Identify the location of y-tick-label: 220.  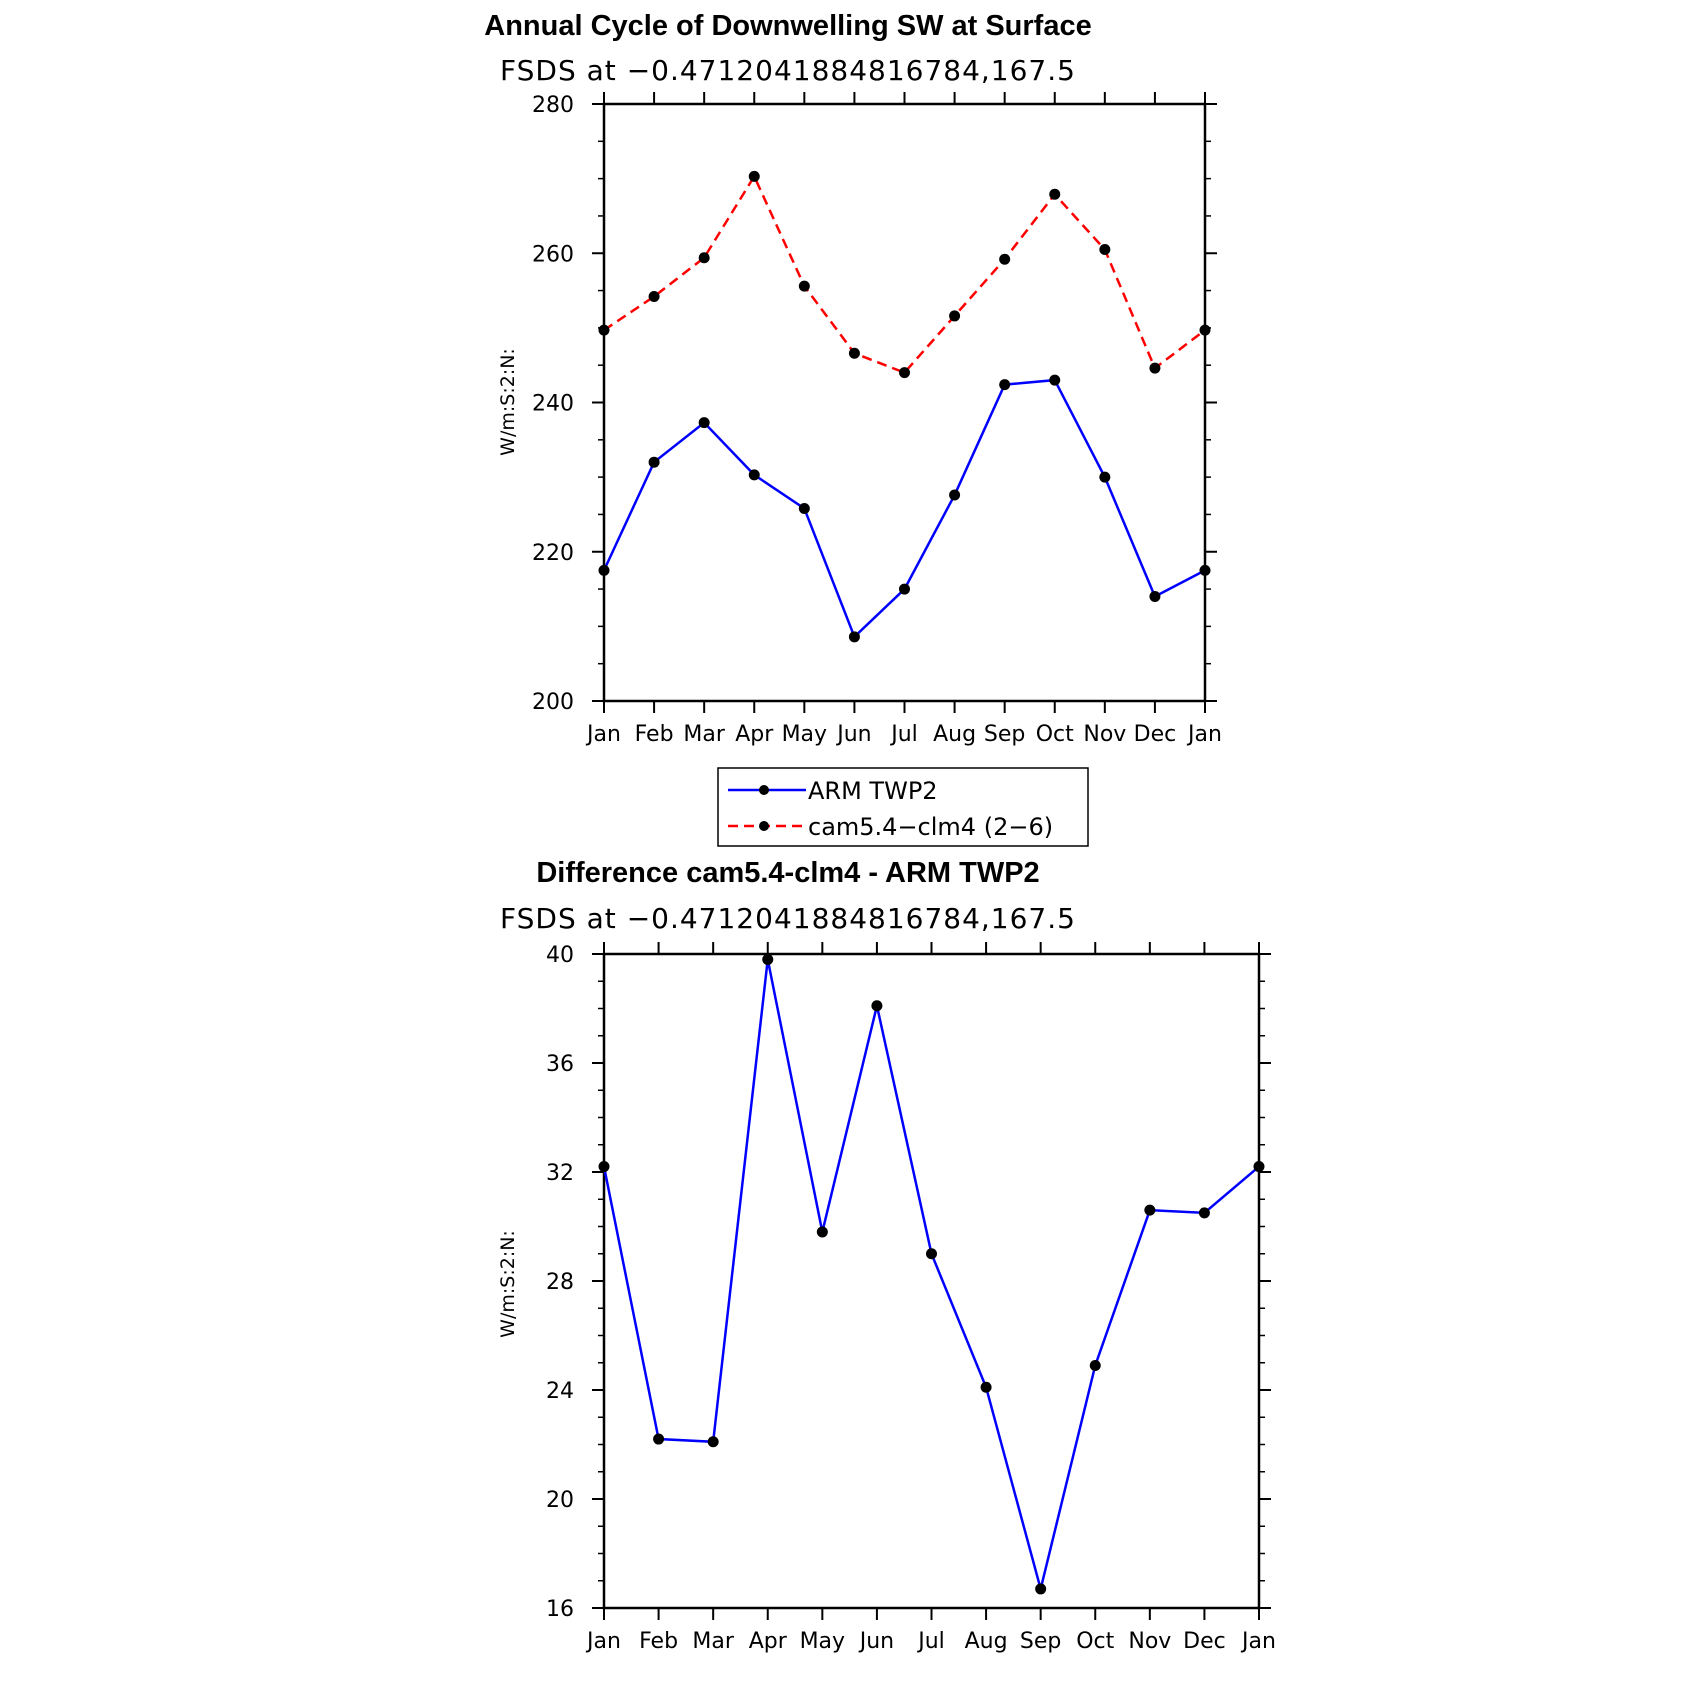
(553, 553).